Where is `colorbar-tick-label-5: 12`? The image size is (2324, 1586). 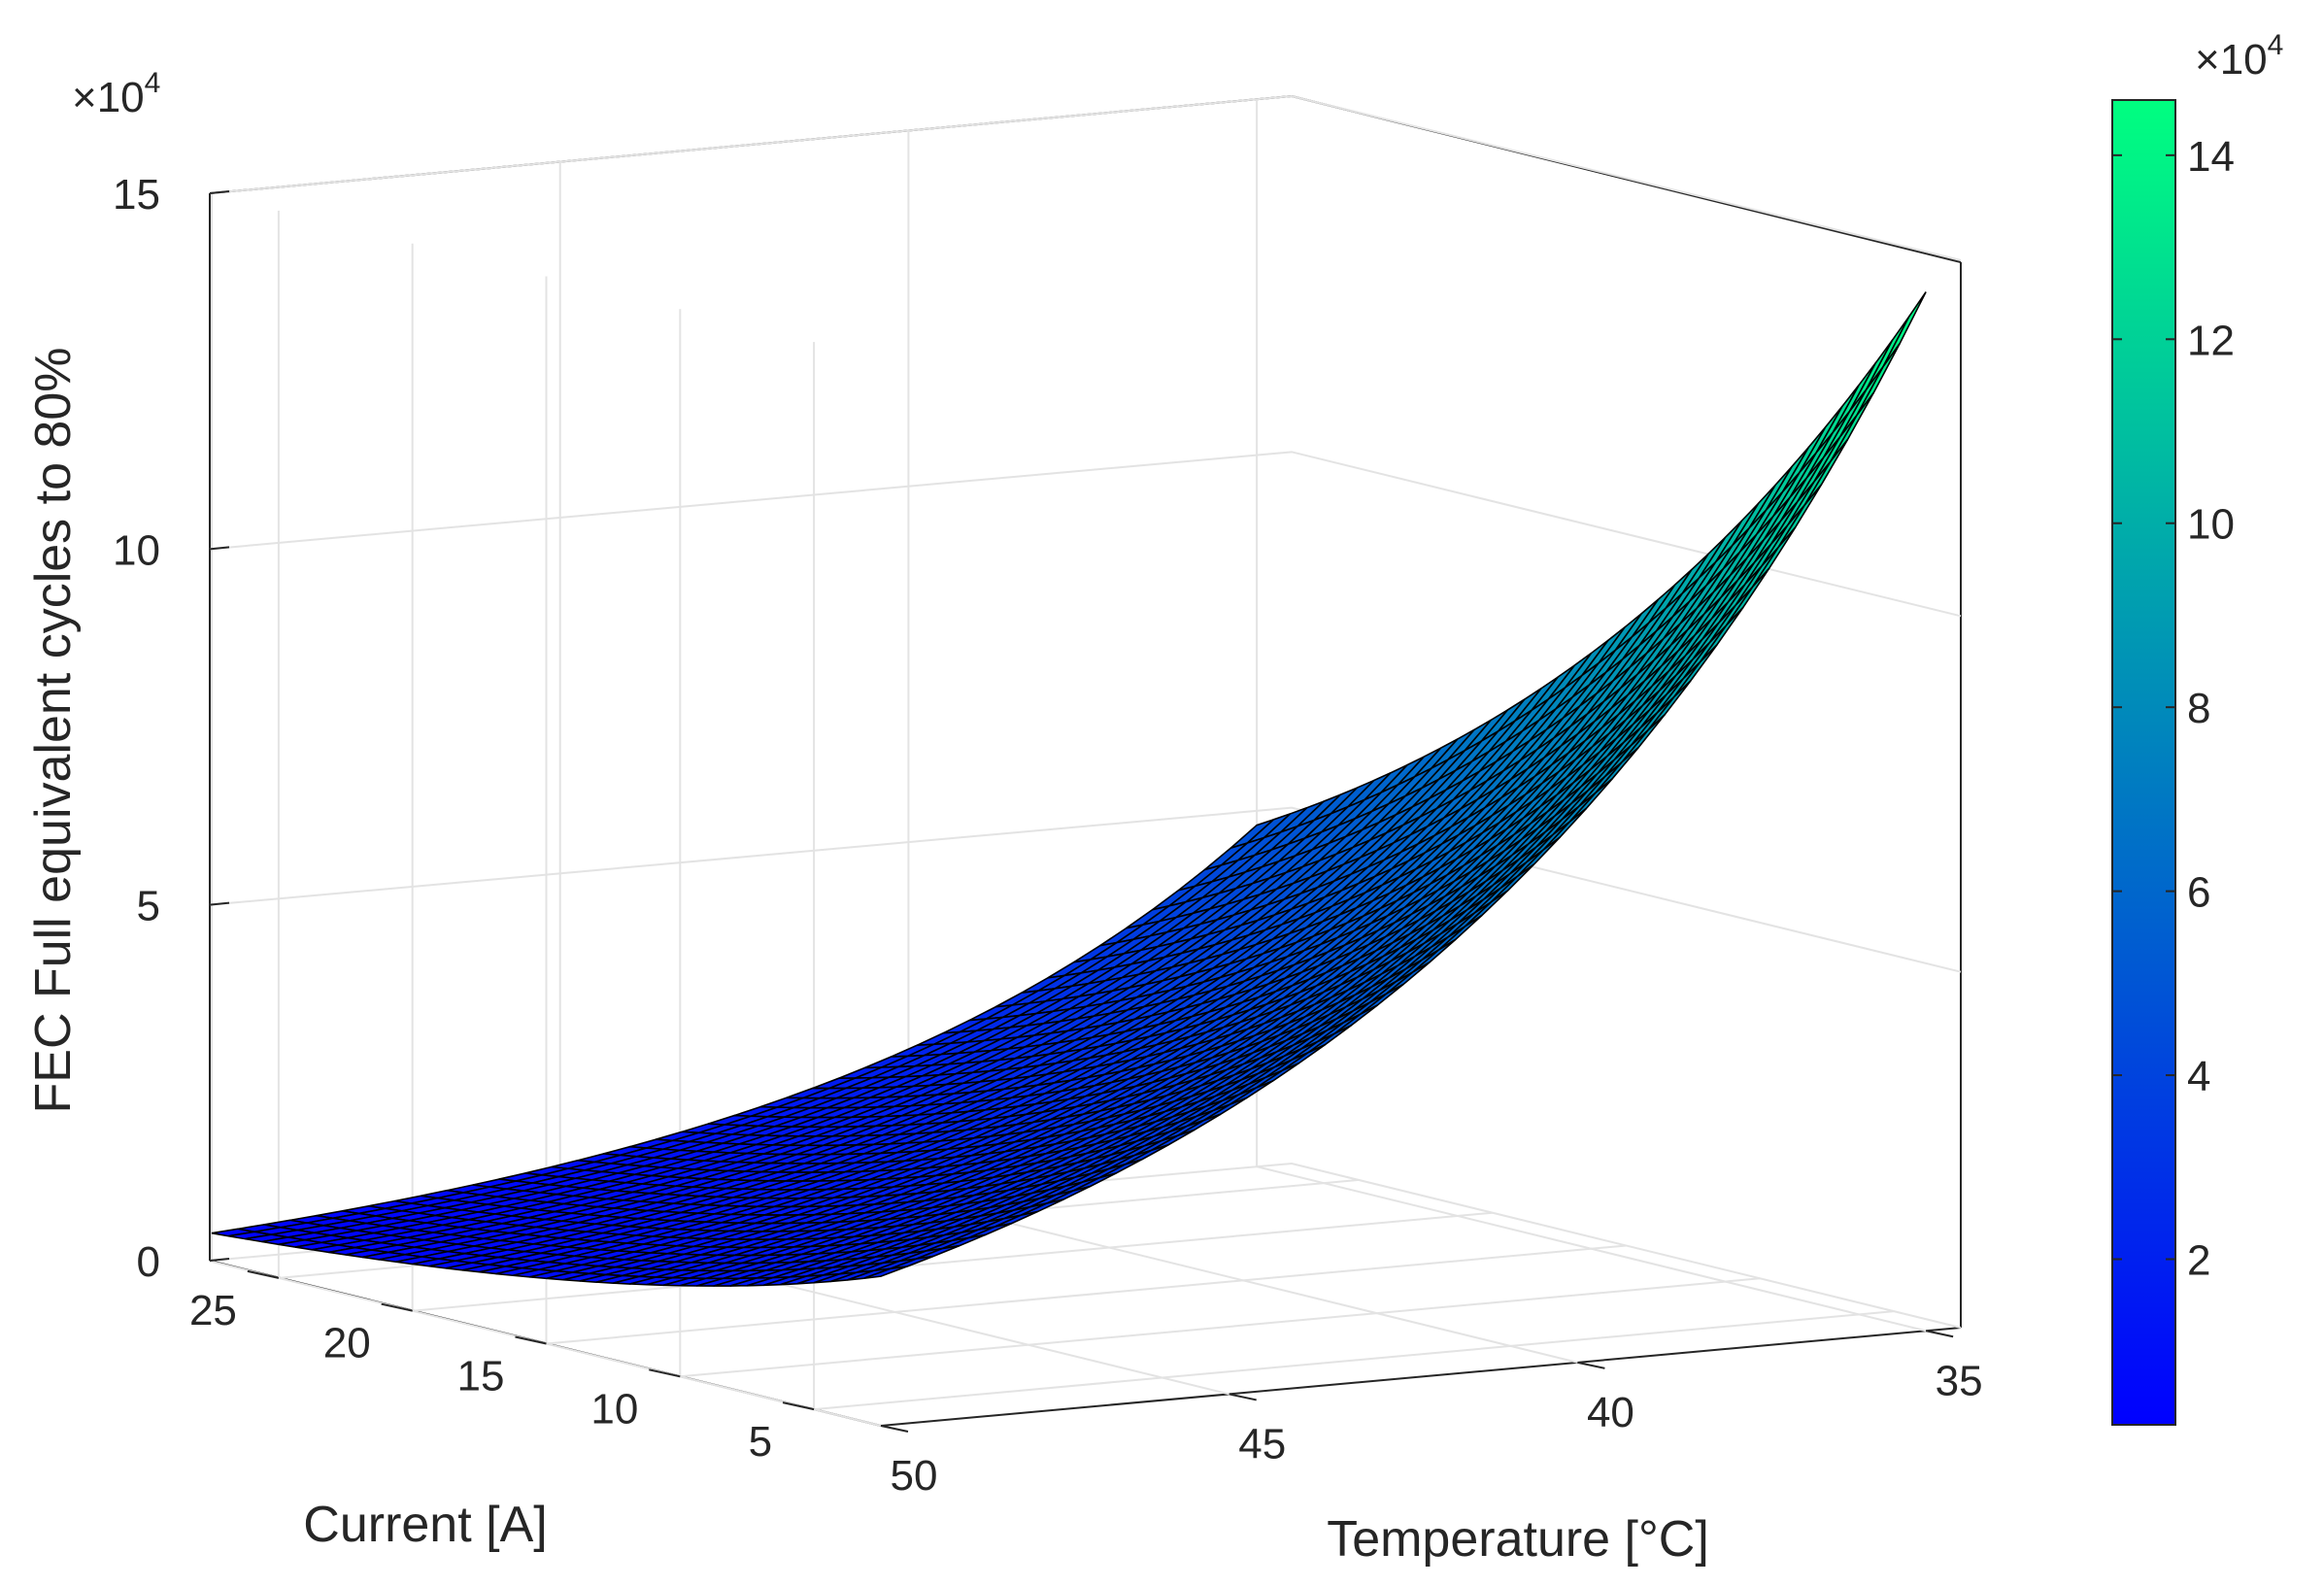 colorbar-tick-label-5: 12 is located at coordinates (2211, 341).